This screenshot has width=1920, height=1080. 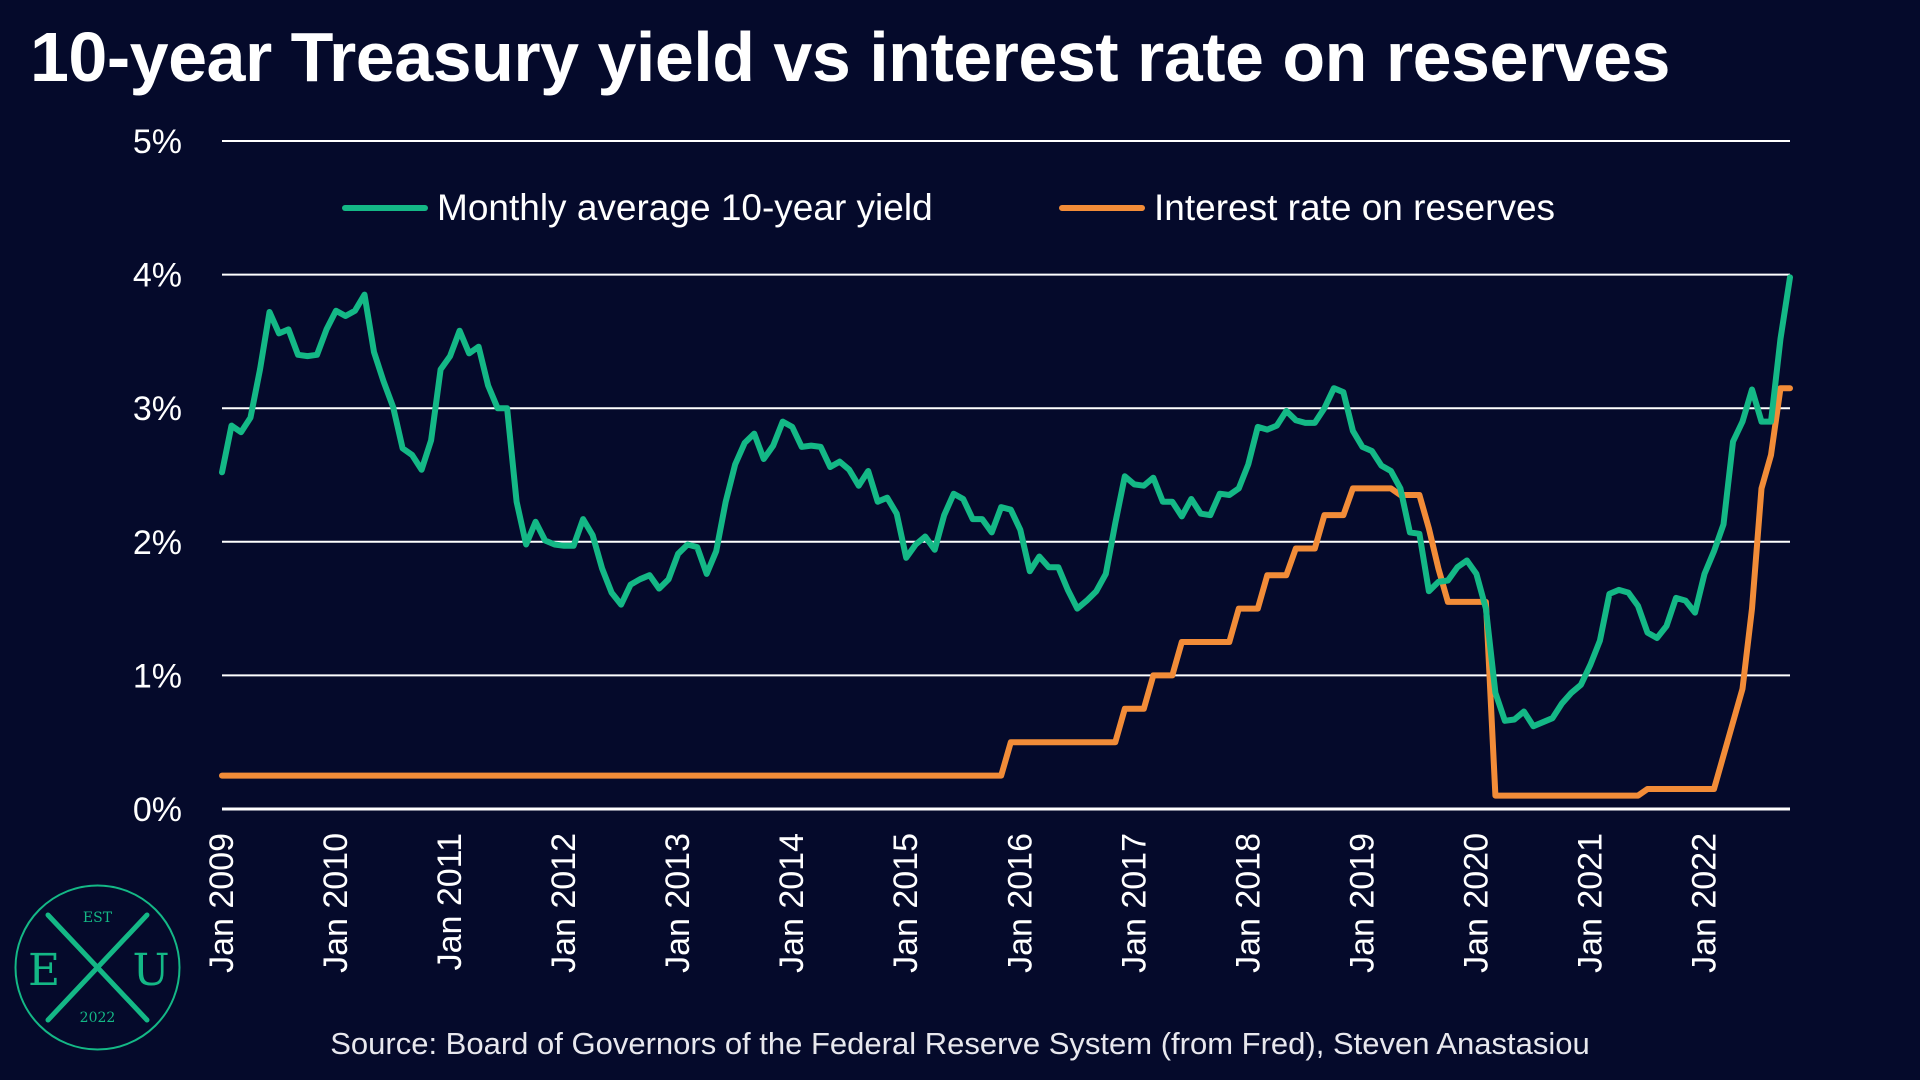 I want to click on x-tick-label: Jan 2016, so click(x=1020, y=903).